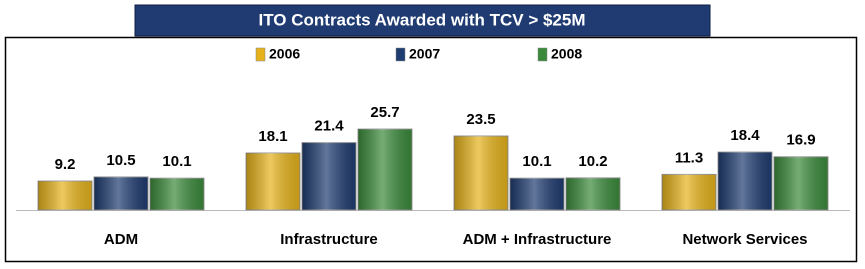 The image size is (865, 269). Describe the element at coordinates (384, 112) in the screenshot. I see `value-label: 25.7` at that location.